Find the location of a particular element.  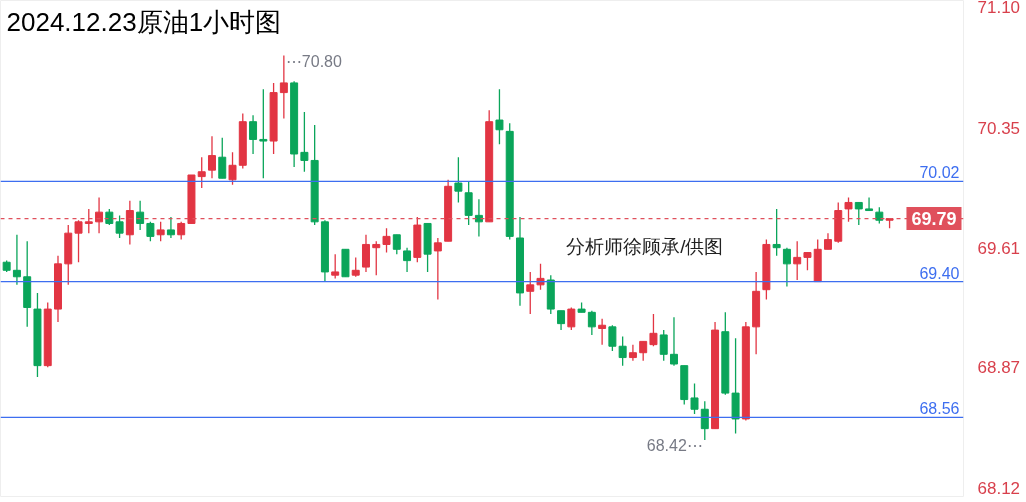

annotation: 68.42⋯ is located at coordinates (674, 446).